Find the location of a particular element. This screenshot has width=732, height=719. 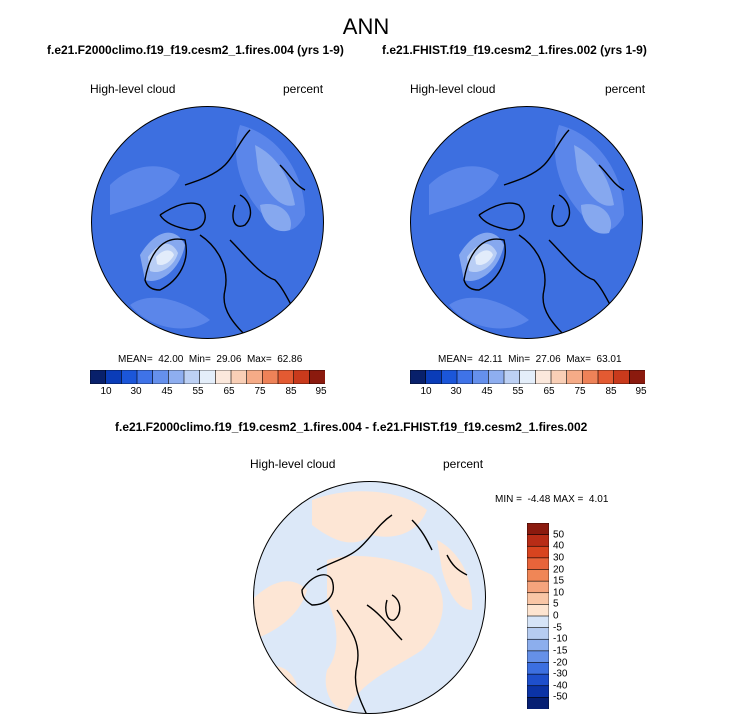

panel-2-colorbar is located at coordinates (527, 377).